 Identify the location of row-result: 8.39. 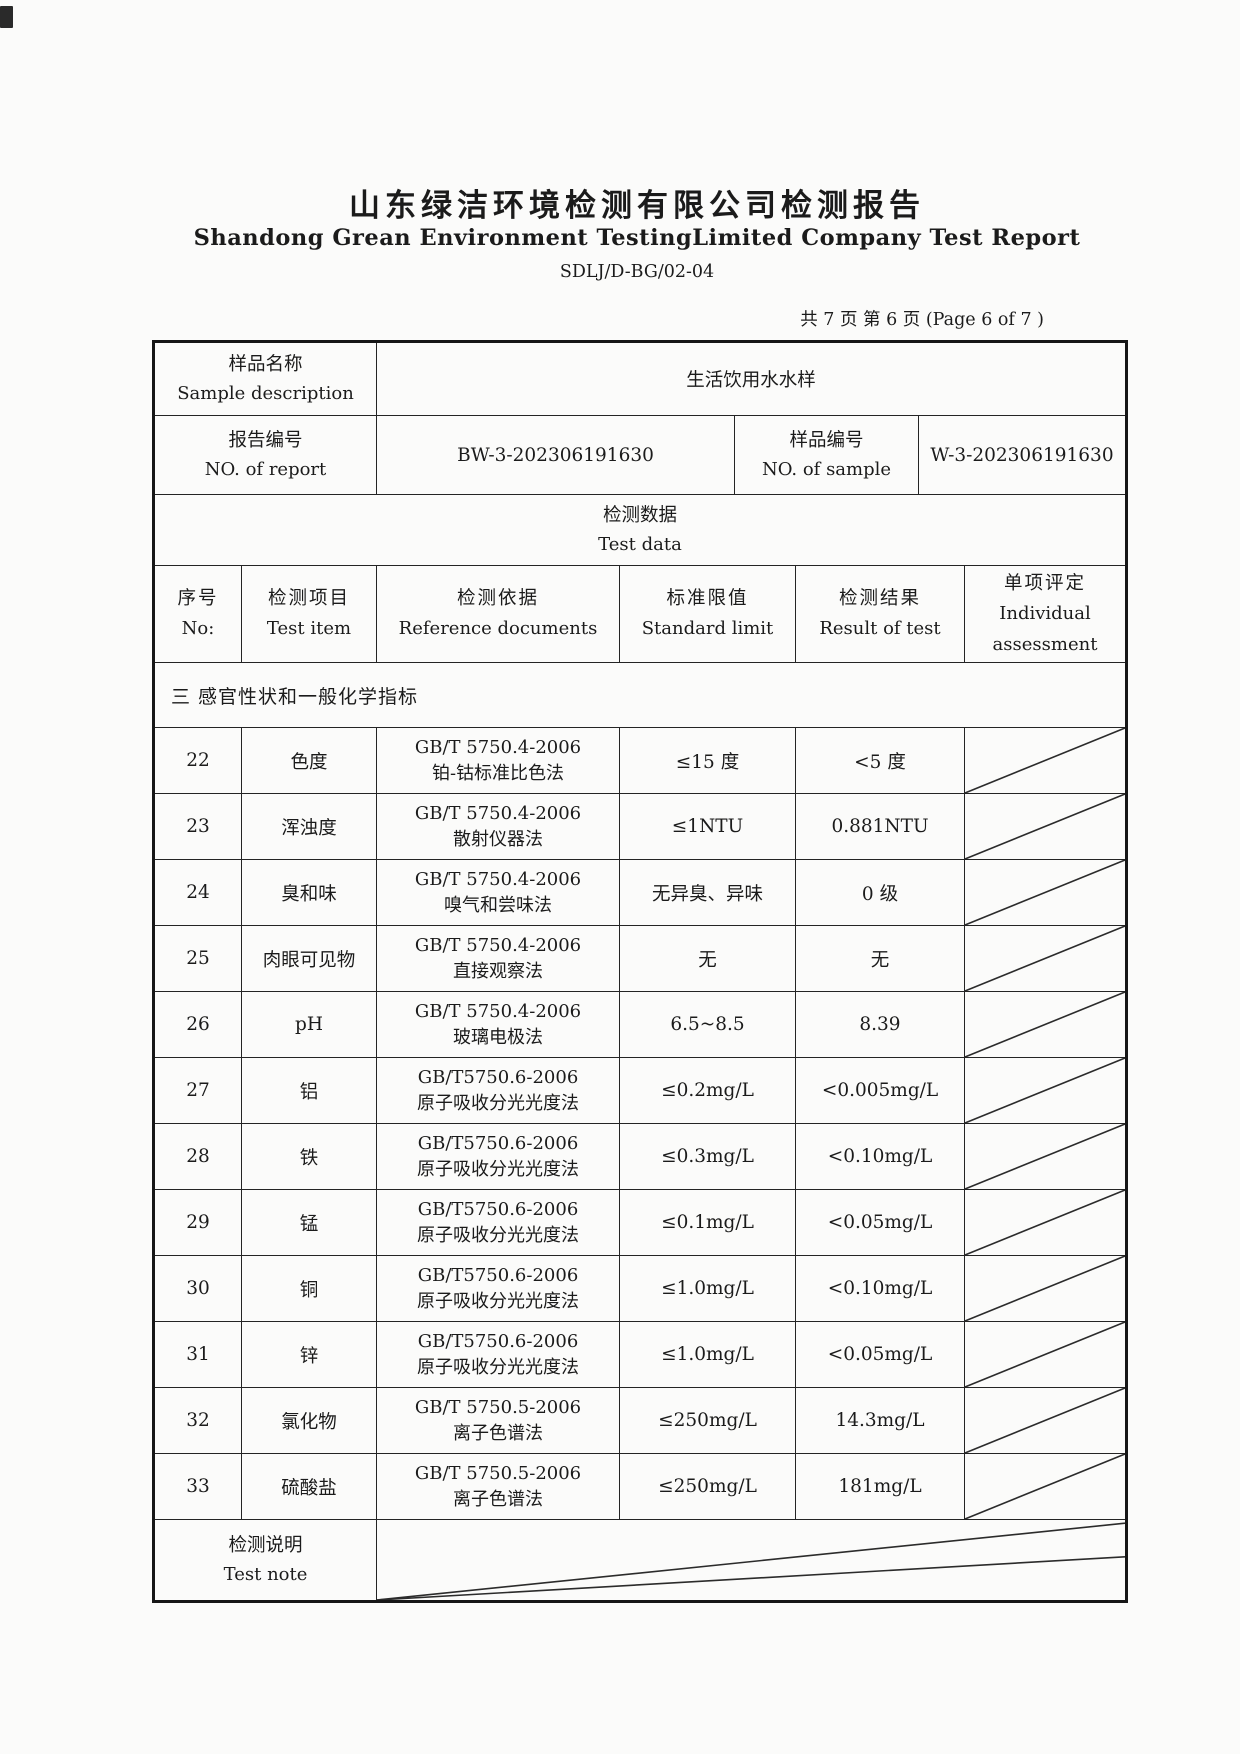
(879, 1024).